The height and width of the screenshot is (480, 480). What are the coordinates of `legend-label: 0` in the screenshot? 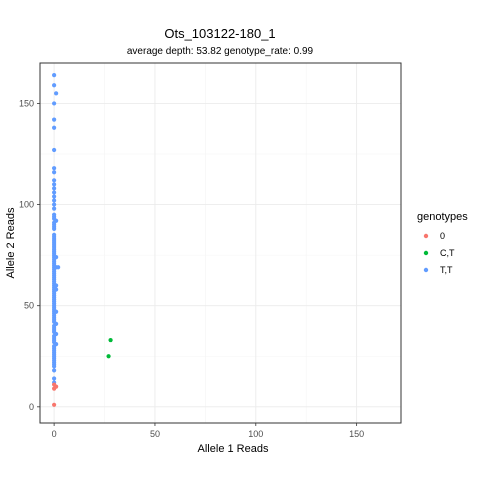 It's located at (442, 236).